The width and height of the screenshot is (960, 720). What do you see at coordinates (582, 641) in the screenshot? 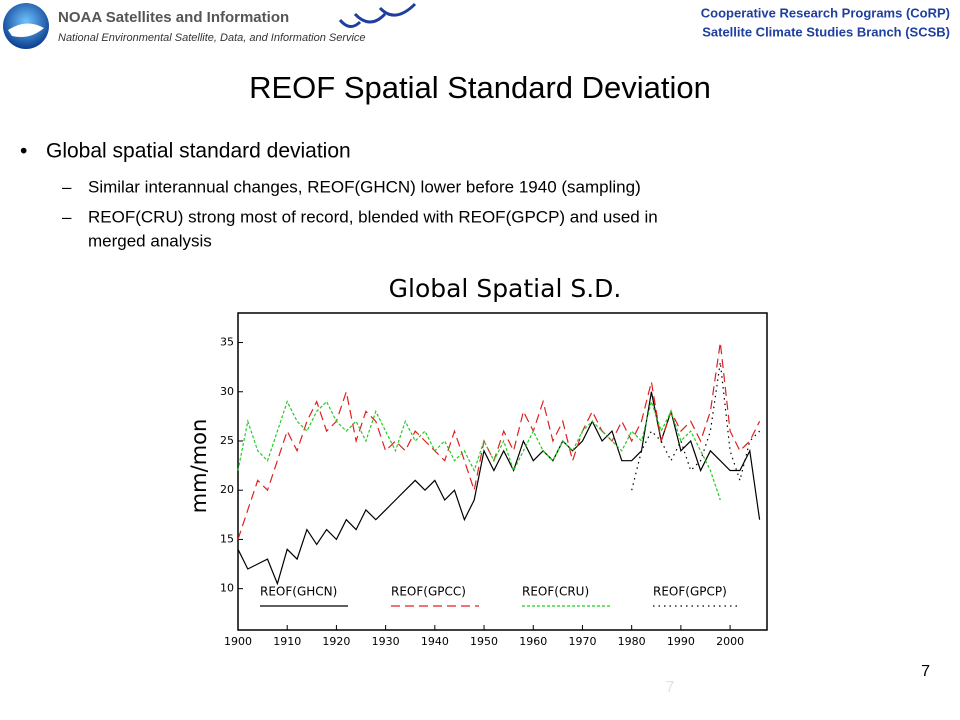
I see `x-tick-label: 1970` at bounding box center [582, 641].